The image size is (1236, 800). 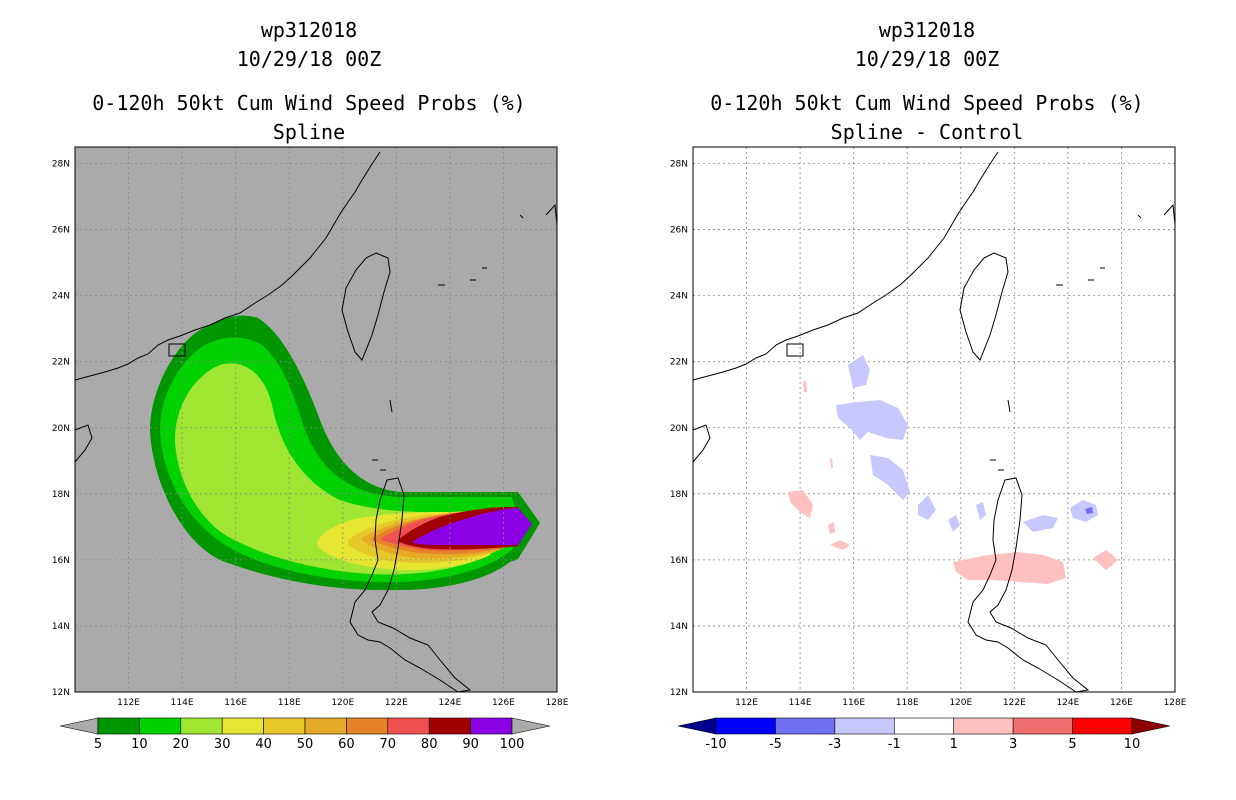 What do you see at coordinates (289, 703) in the screenshot?
I see `x-tick-label: 118E` at bounding box center [289, 703].